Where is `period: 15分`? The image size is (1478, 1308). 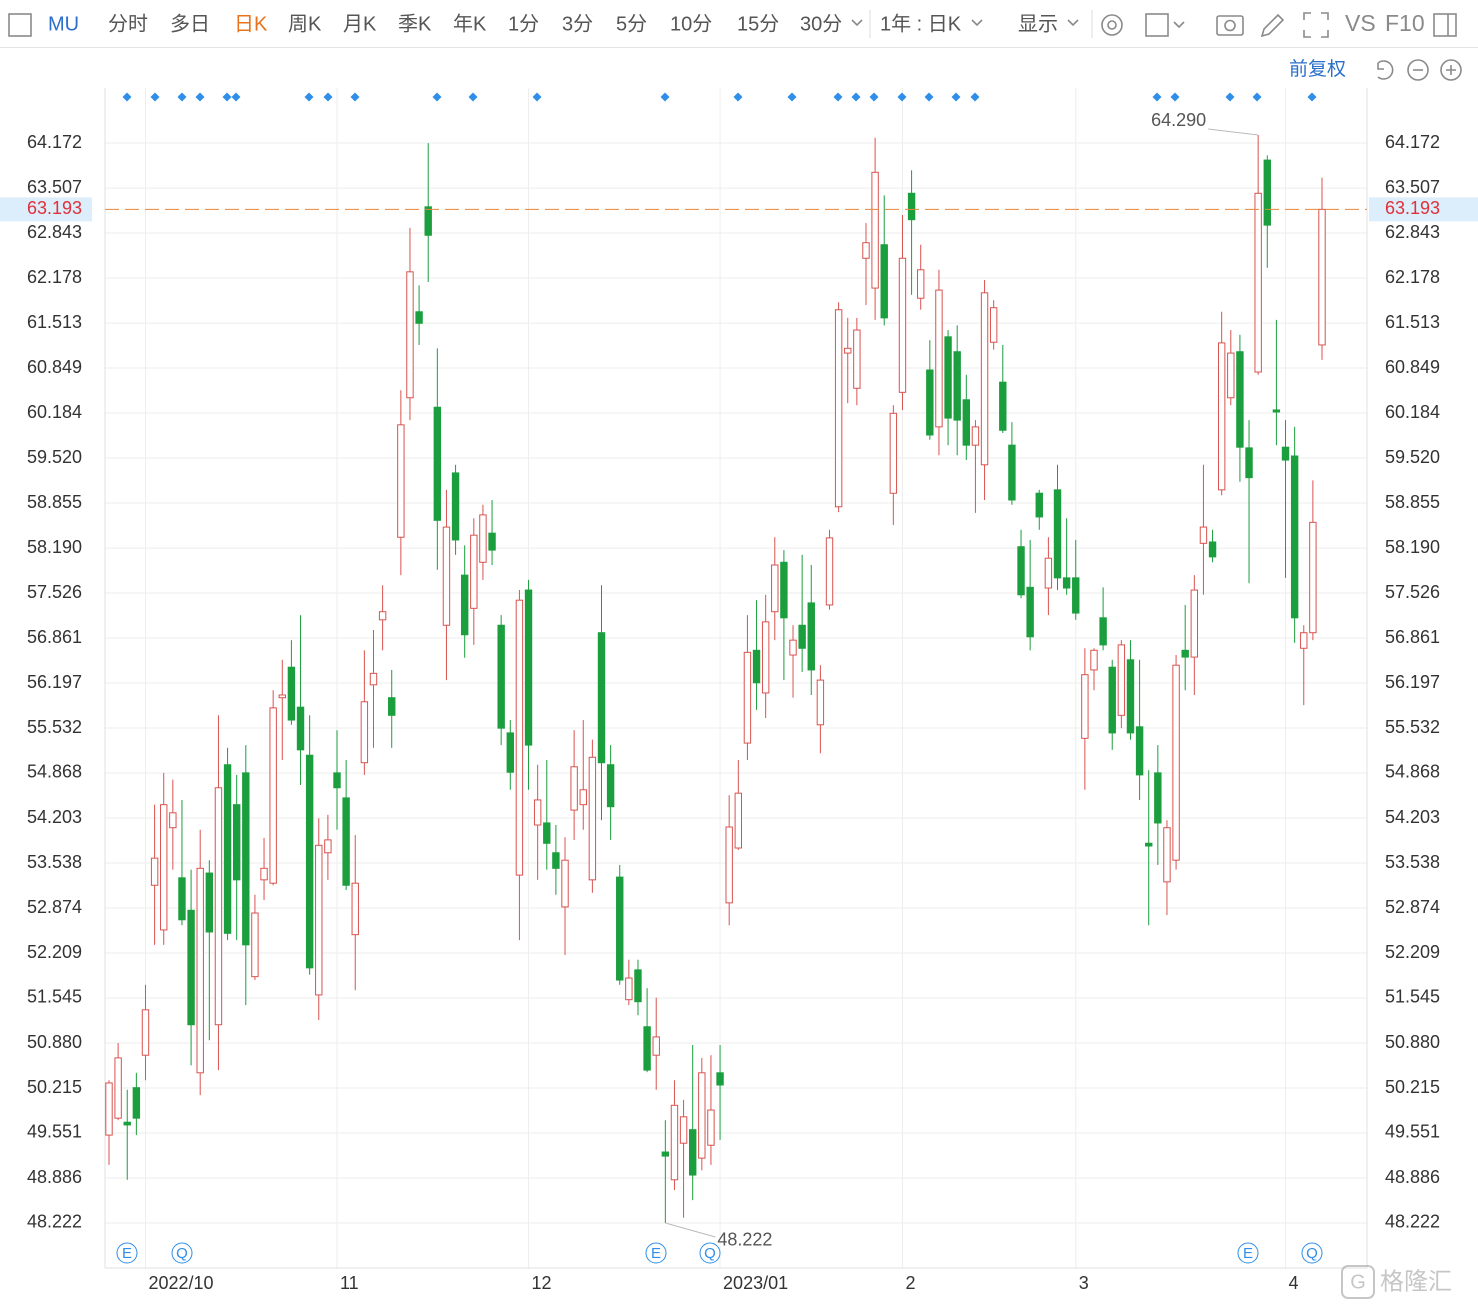
period: 15分 is located at coordinates (758, 23).